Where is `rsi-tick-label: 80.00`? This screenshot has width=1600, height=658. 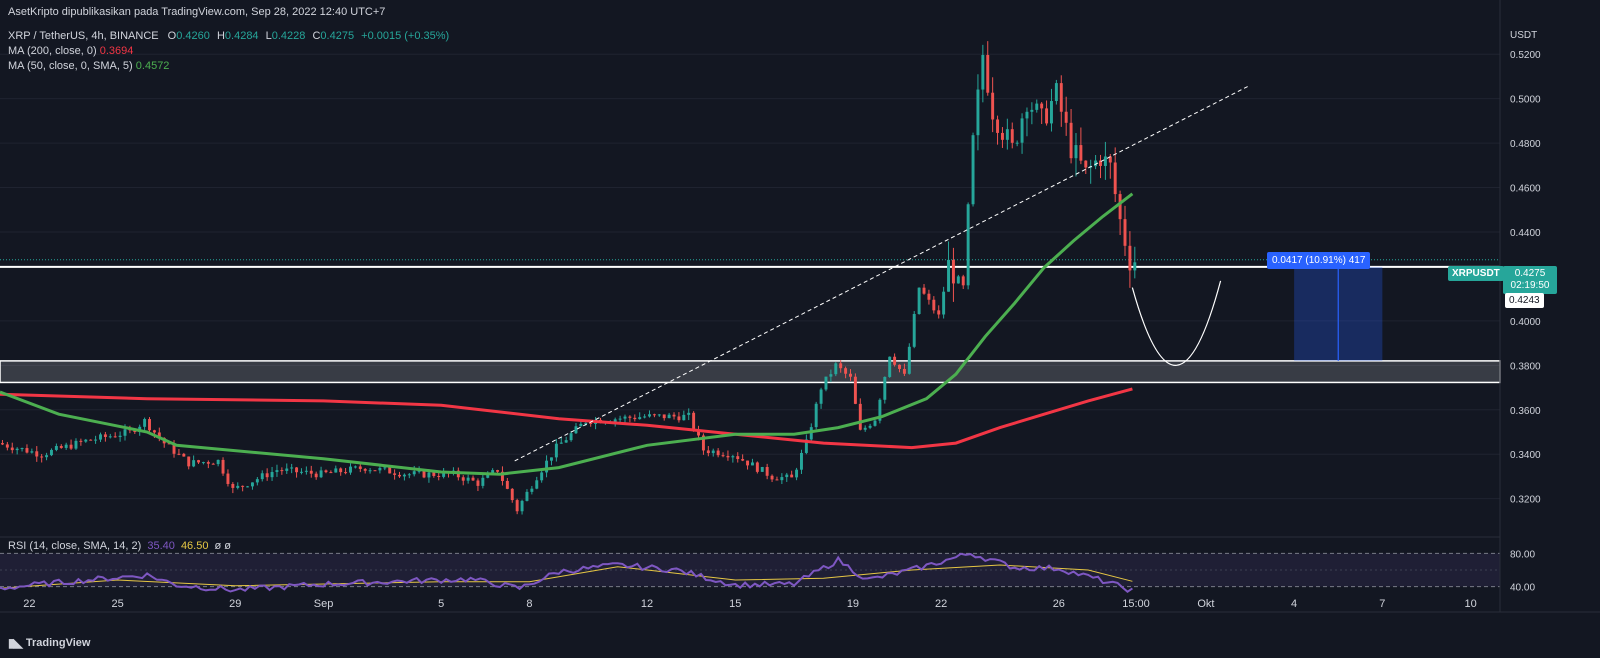 rsi-tick-label: 80.00 is located at coordinates (1522, 554).